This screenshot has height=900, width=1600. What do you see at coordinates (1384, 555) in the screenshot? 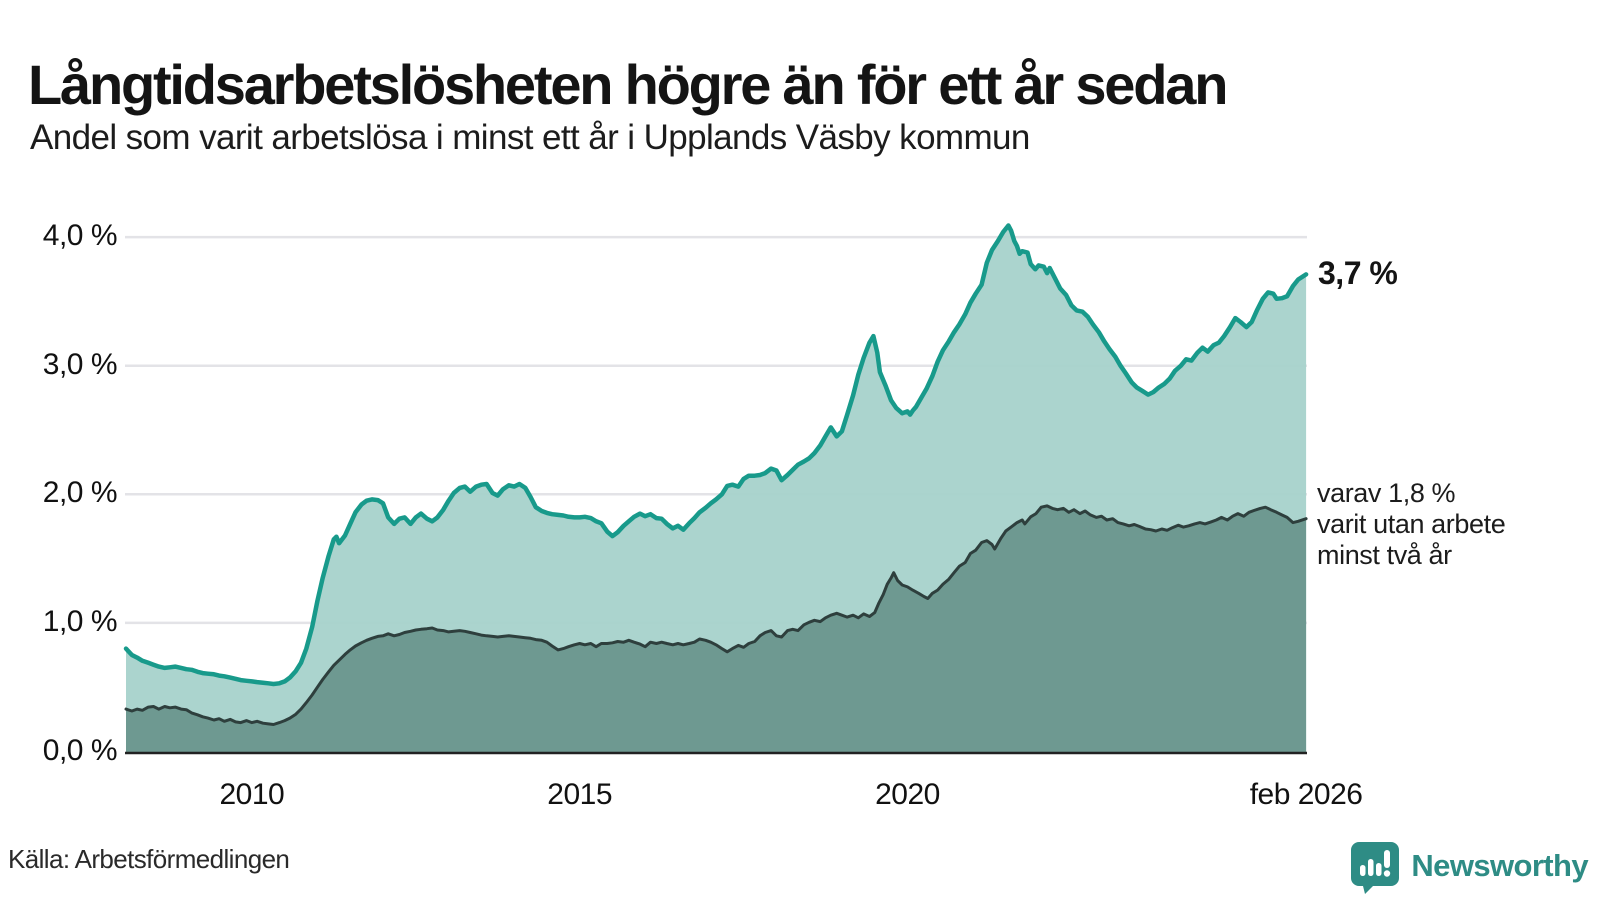
I see `subset-annotation-line3: minst två år` at bounding box center [1384, 555].